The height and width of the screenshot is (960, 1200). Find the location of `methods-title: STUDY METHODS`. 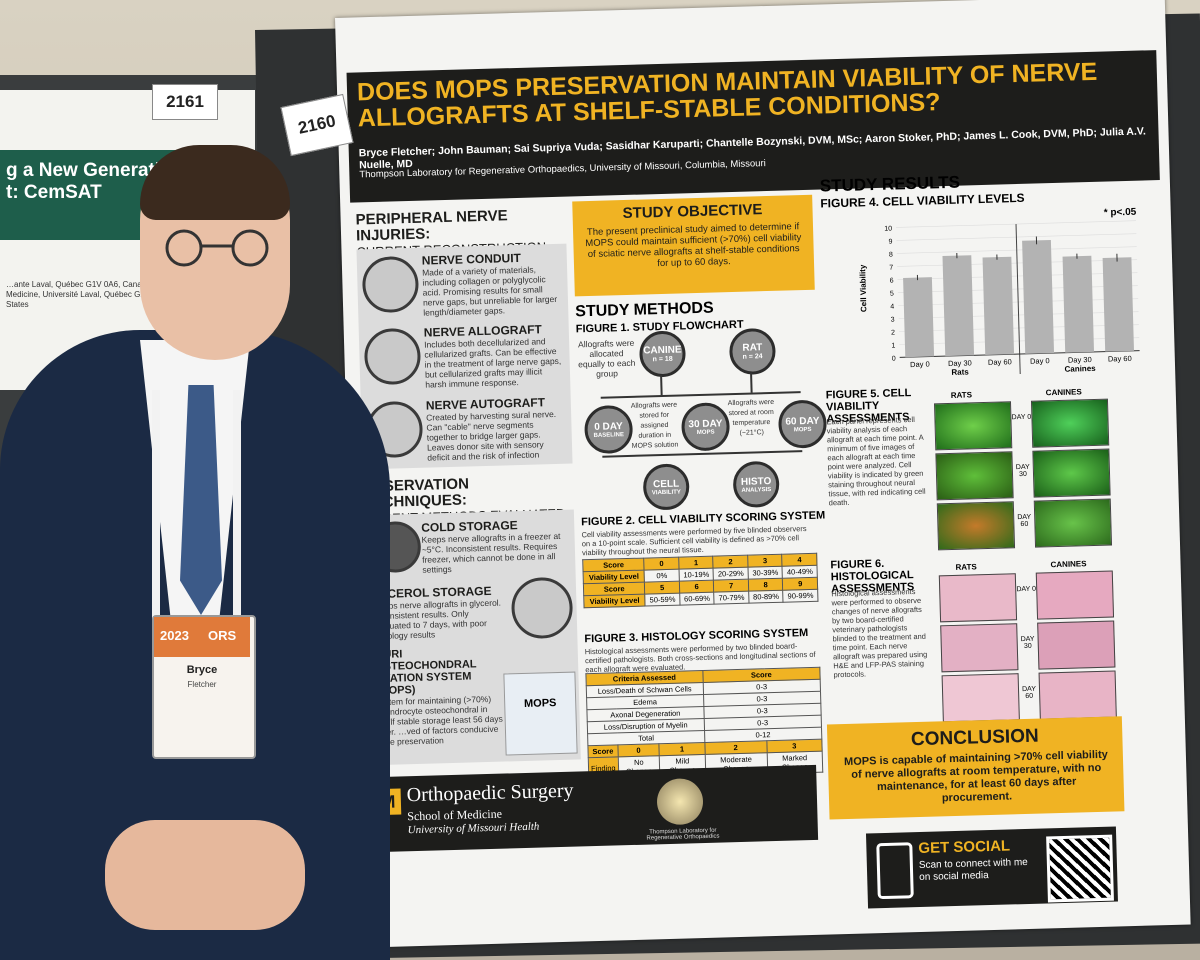

methods-title: STUDY METHODS is located at coordinates (644, 310).